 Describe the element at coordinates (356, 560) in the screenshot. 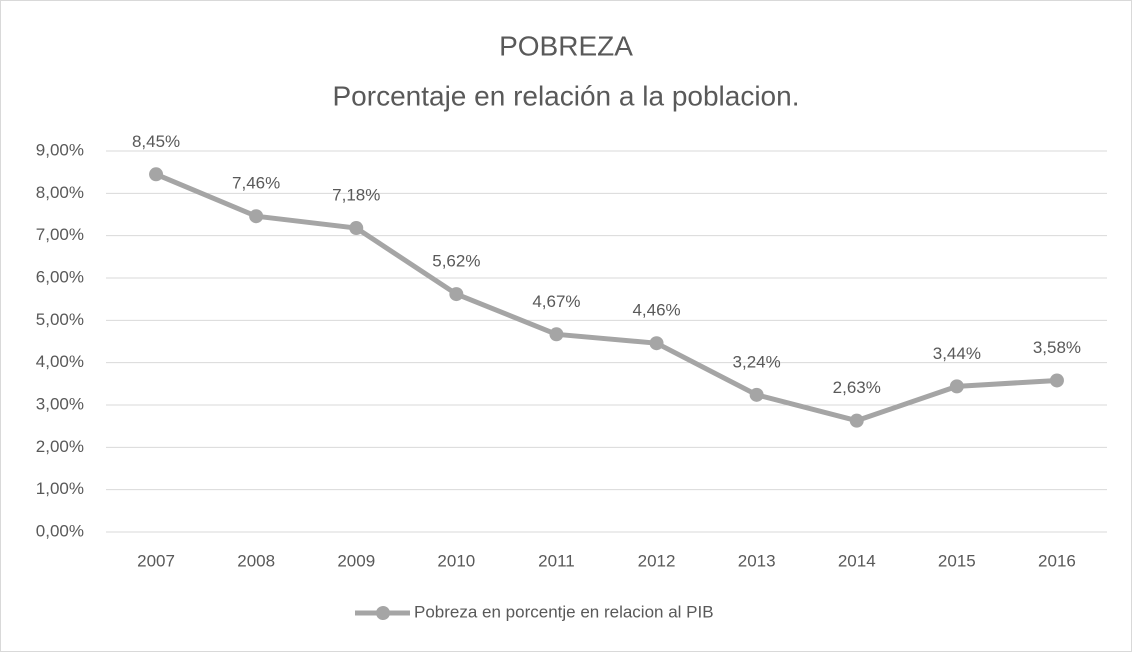

I see `x-tick-label: 2009` at that location.